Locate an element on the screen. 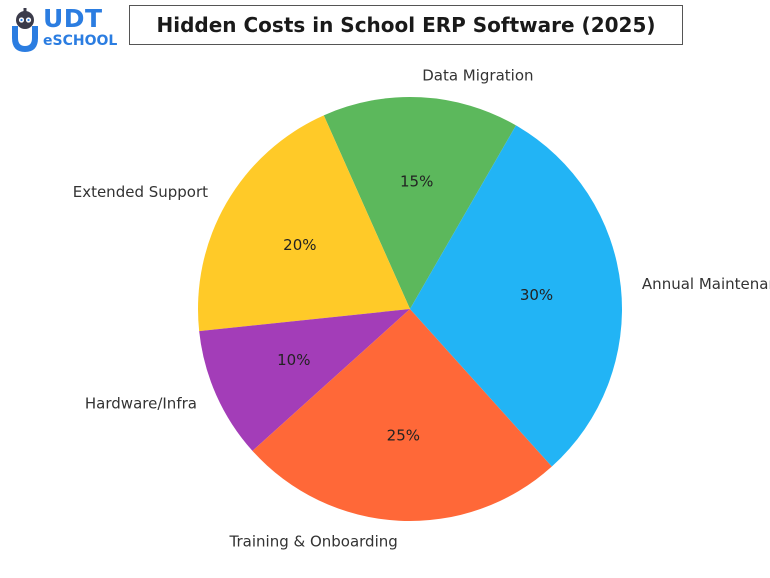 The height and width of the screenshot is (578, 770). pie-category-label: Training & Onboarding is located at coordinates (313, 541).